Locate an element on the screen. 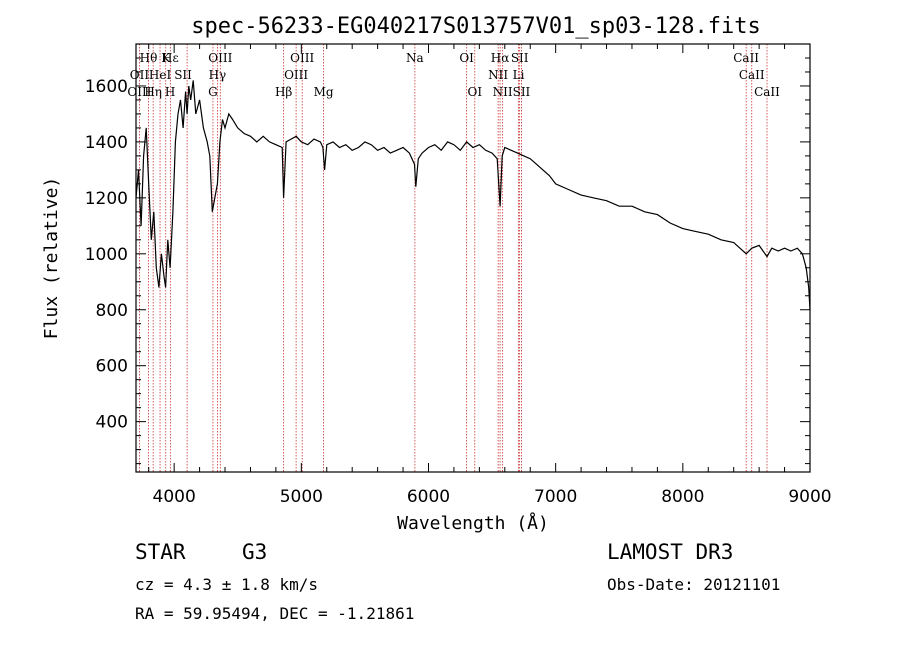 Image resolution: width=900 pixels, height=649 pixels. x-tick-label: 7000 is located at coordinates (555, 497).